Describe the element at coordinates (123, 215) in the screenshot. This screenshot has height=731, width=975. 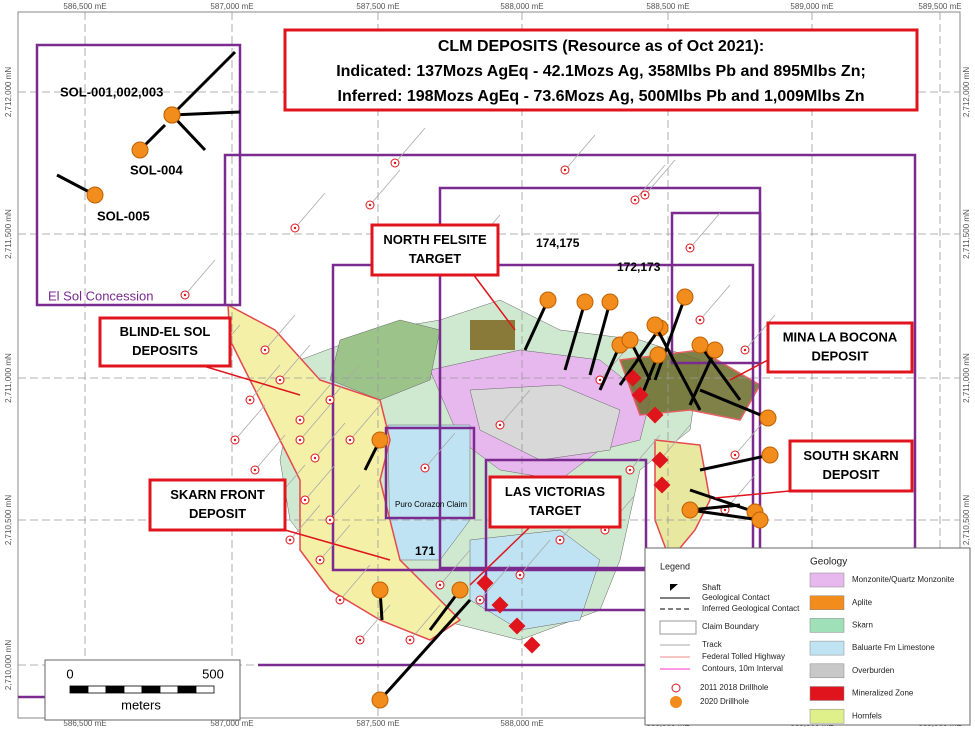
I see `drillhole-label: SOL-005` at that location.